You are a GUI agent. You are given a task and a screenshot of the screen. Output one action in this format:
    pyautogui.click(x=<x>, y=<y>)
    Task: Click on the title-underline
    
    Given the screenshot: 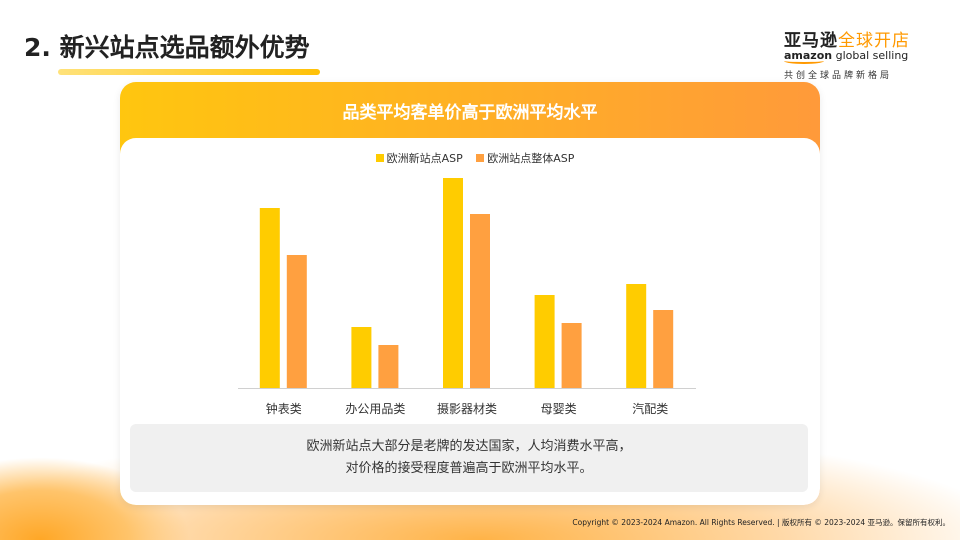 What is the action you would take?
    pyautogui.click(x=189, y=72)
    